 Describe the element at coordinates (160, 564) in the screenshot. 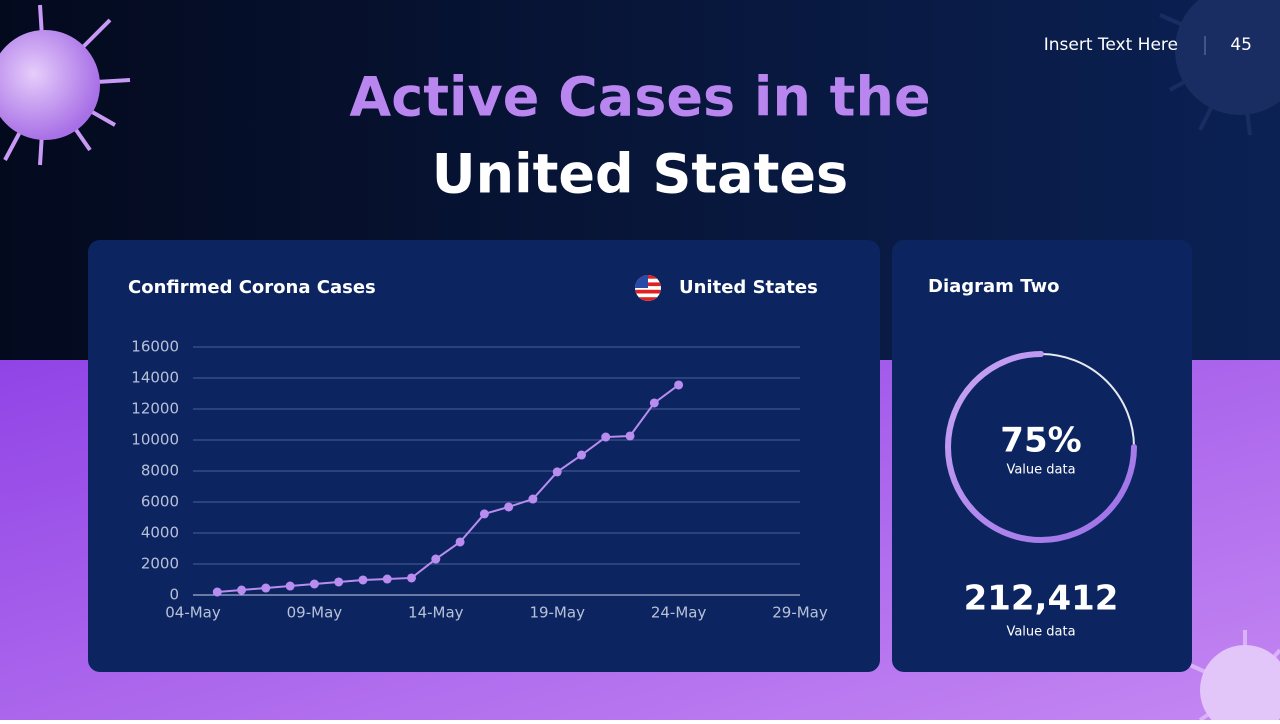

I see `y-tick-label: 2000` at that location.